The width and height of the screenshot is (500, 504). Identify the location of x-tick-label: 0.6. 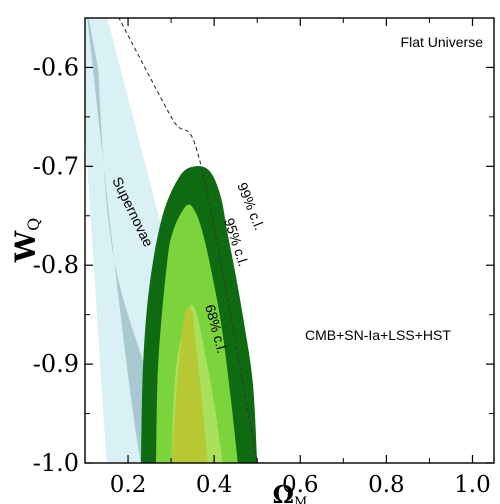
(300, 485).